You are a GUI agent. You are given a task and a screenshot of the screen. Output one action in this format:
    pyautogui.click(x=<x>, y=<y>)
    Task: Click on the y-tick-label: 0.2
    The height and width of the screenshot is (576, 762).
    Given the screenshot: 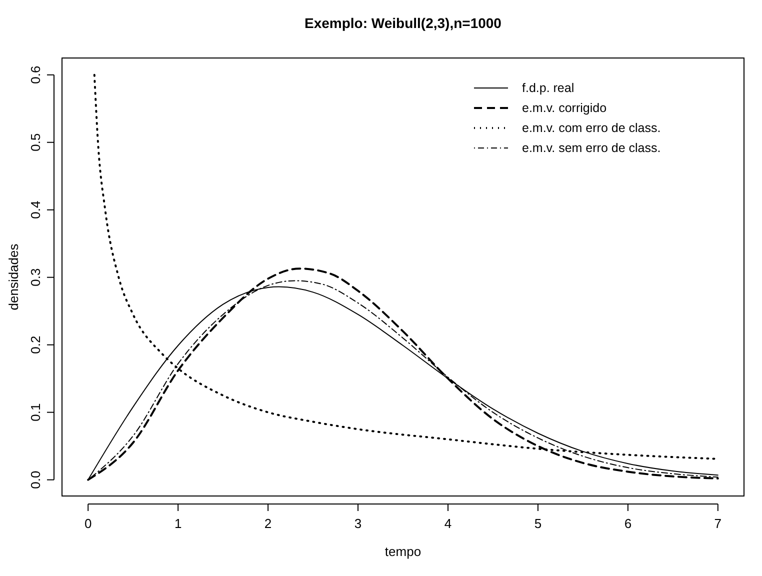 What is the action you would take?
    pyautogui.click(x=35, y=345)
    